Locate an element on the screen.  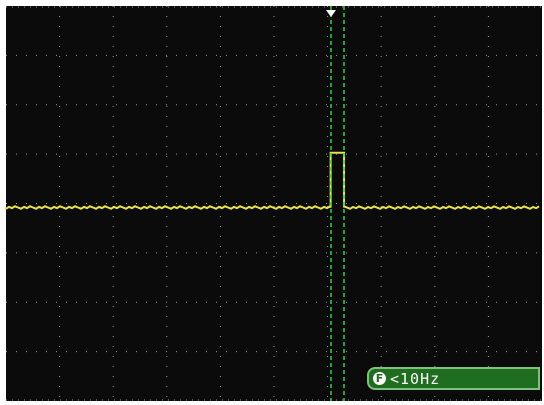
signal-trace is located at coordinates (272, 181).